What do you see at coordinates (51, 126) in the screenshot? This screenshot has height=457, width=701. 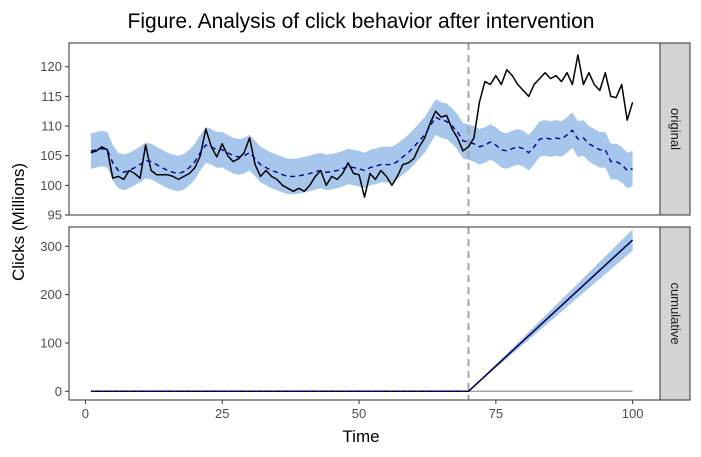 I see `y-tick-label: 110` at bounding box center [51, 126].